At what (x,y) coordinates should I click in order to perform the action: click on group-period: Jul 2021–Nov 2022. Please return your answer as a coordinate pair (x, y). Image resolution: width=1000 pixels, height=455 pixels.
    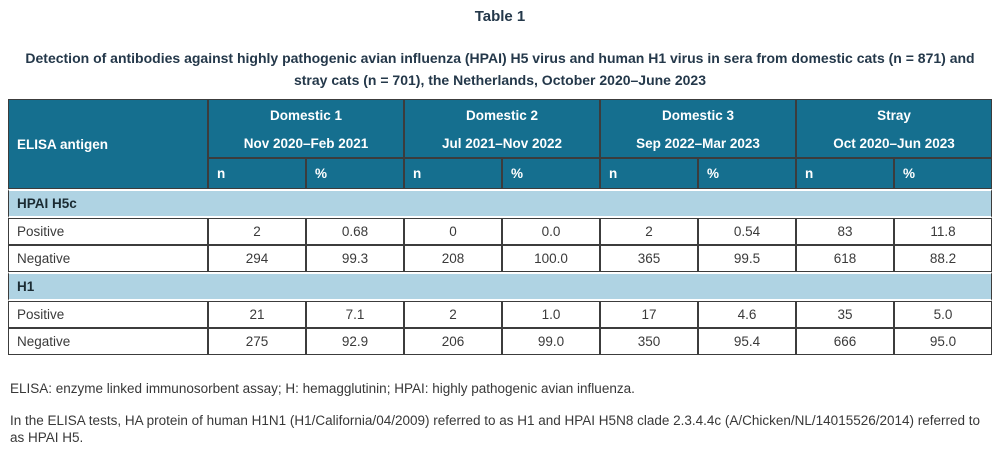
    Looking at the image, I should click on (502, 144).